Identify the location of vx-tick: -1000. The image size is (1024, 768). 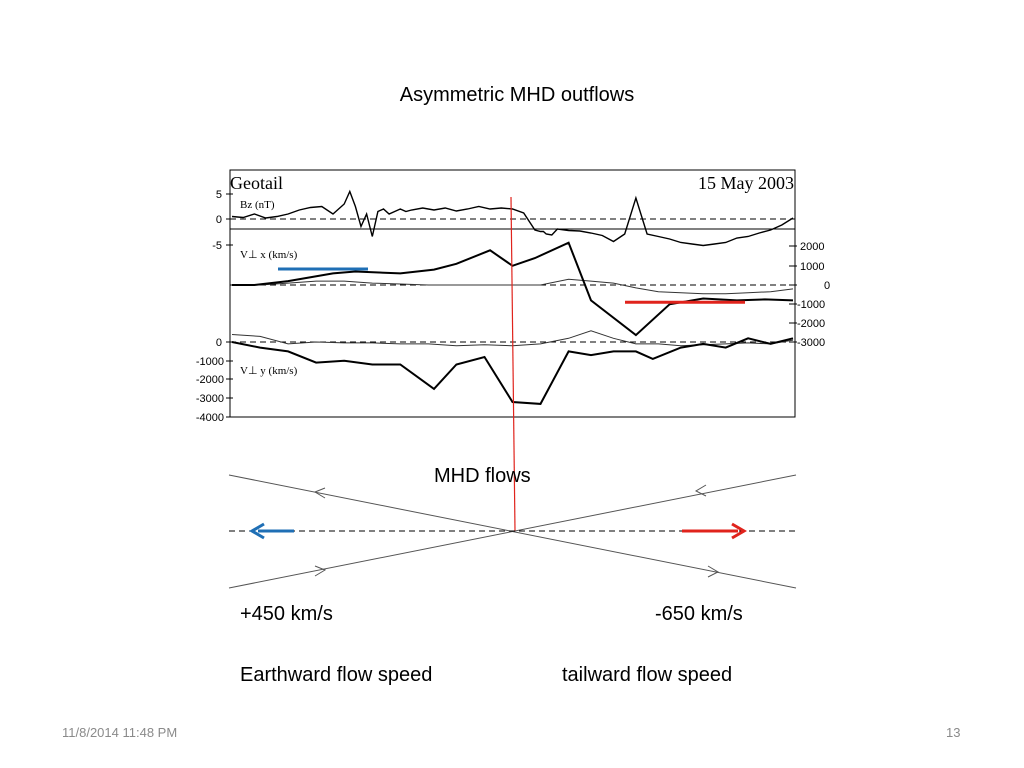
(811, 305).